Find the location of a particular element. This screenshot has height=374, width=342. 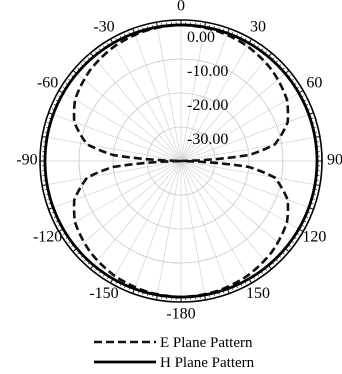

radial-tick-label: -30.00 is located at coordinates (207, 139).